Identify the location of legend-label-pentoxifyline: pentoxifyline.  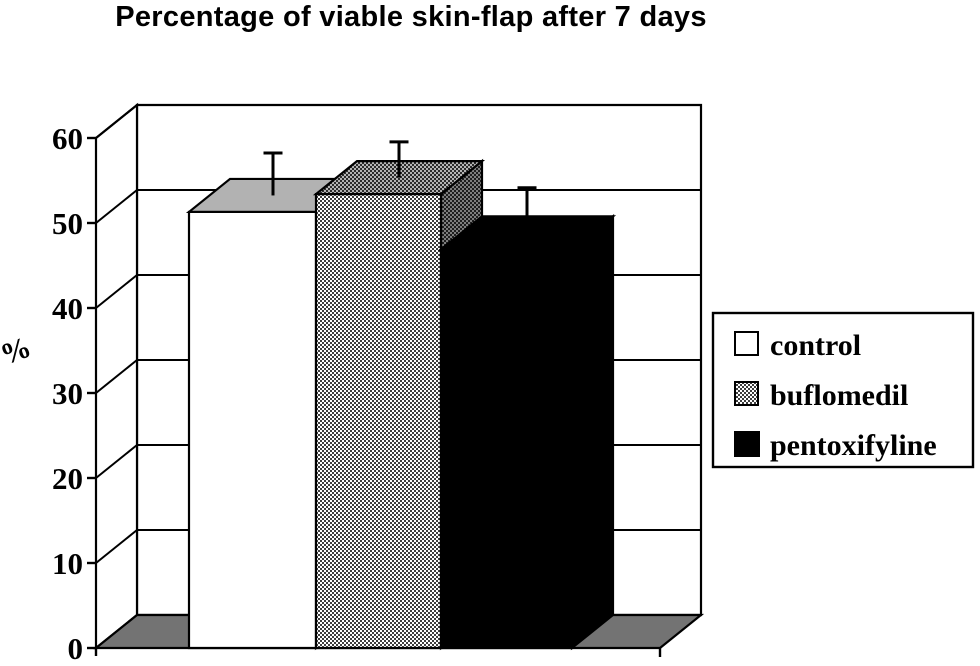
(853, 445).